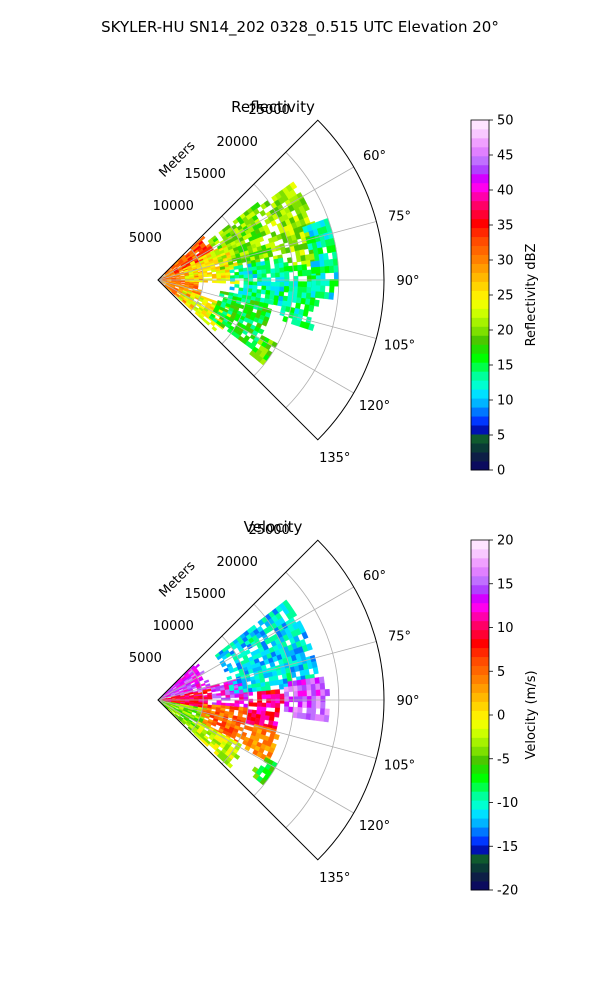 This screenshot has height=1000, width=600. I want to click on sector-frame, so click(271, 700).